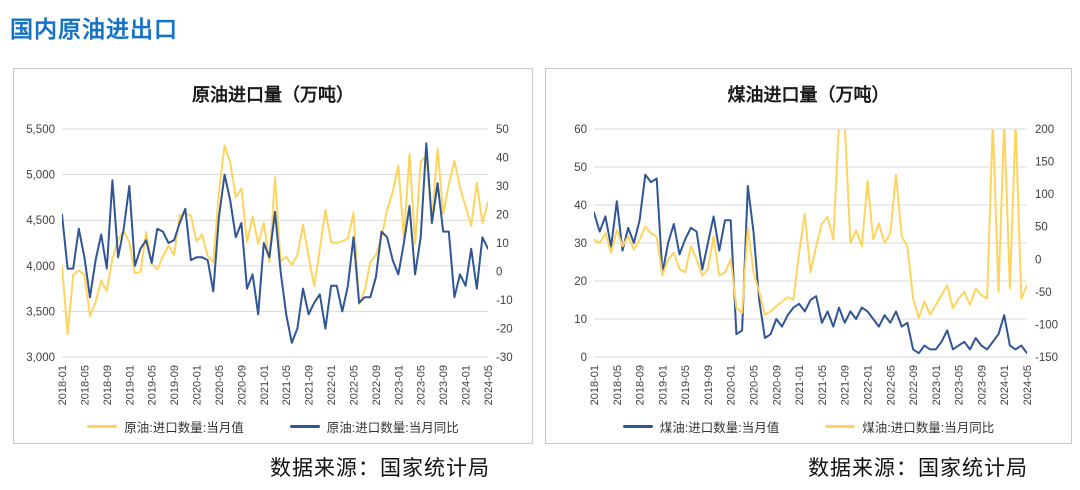  I want to click on legend-item: 原油:进口数量:当月同比, so click(374, 426).